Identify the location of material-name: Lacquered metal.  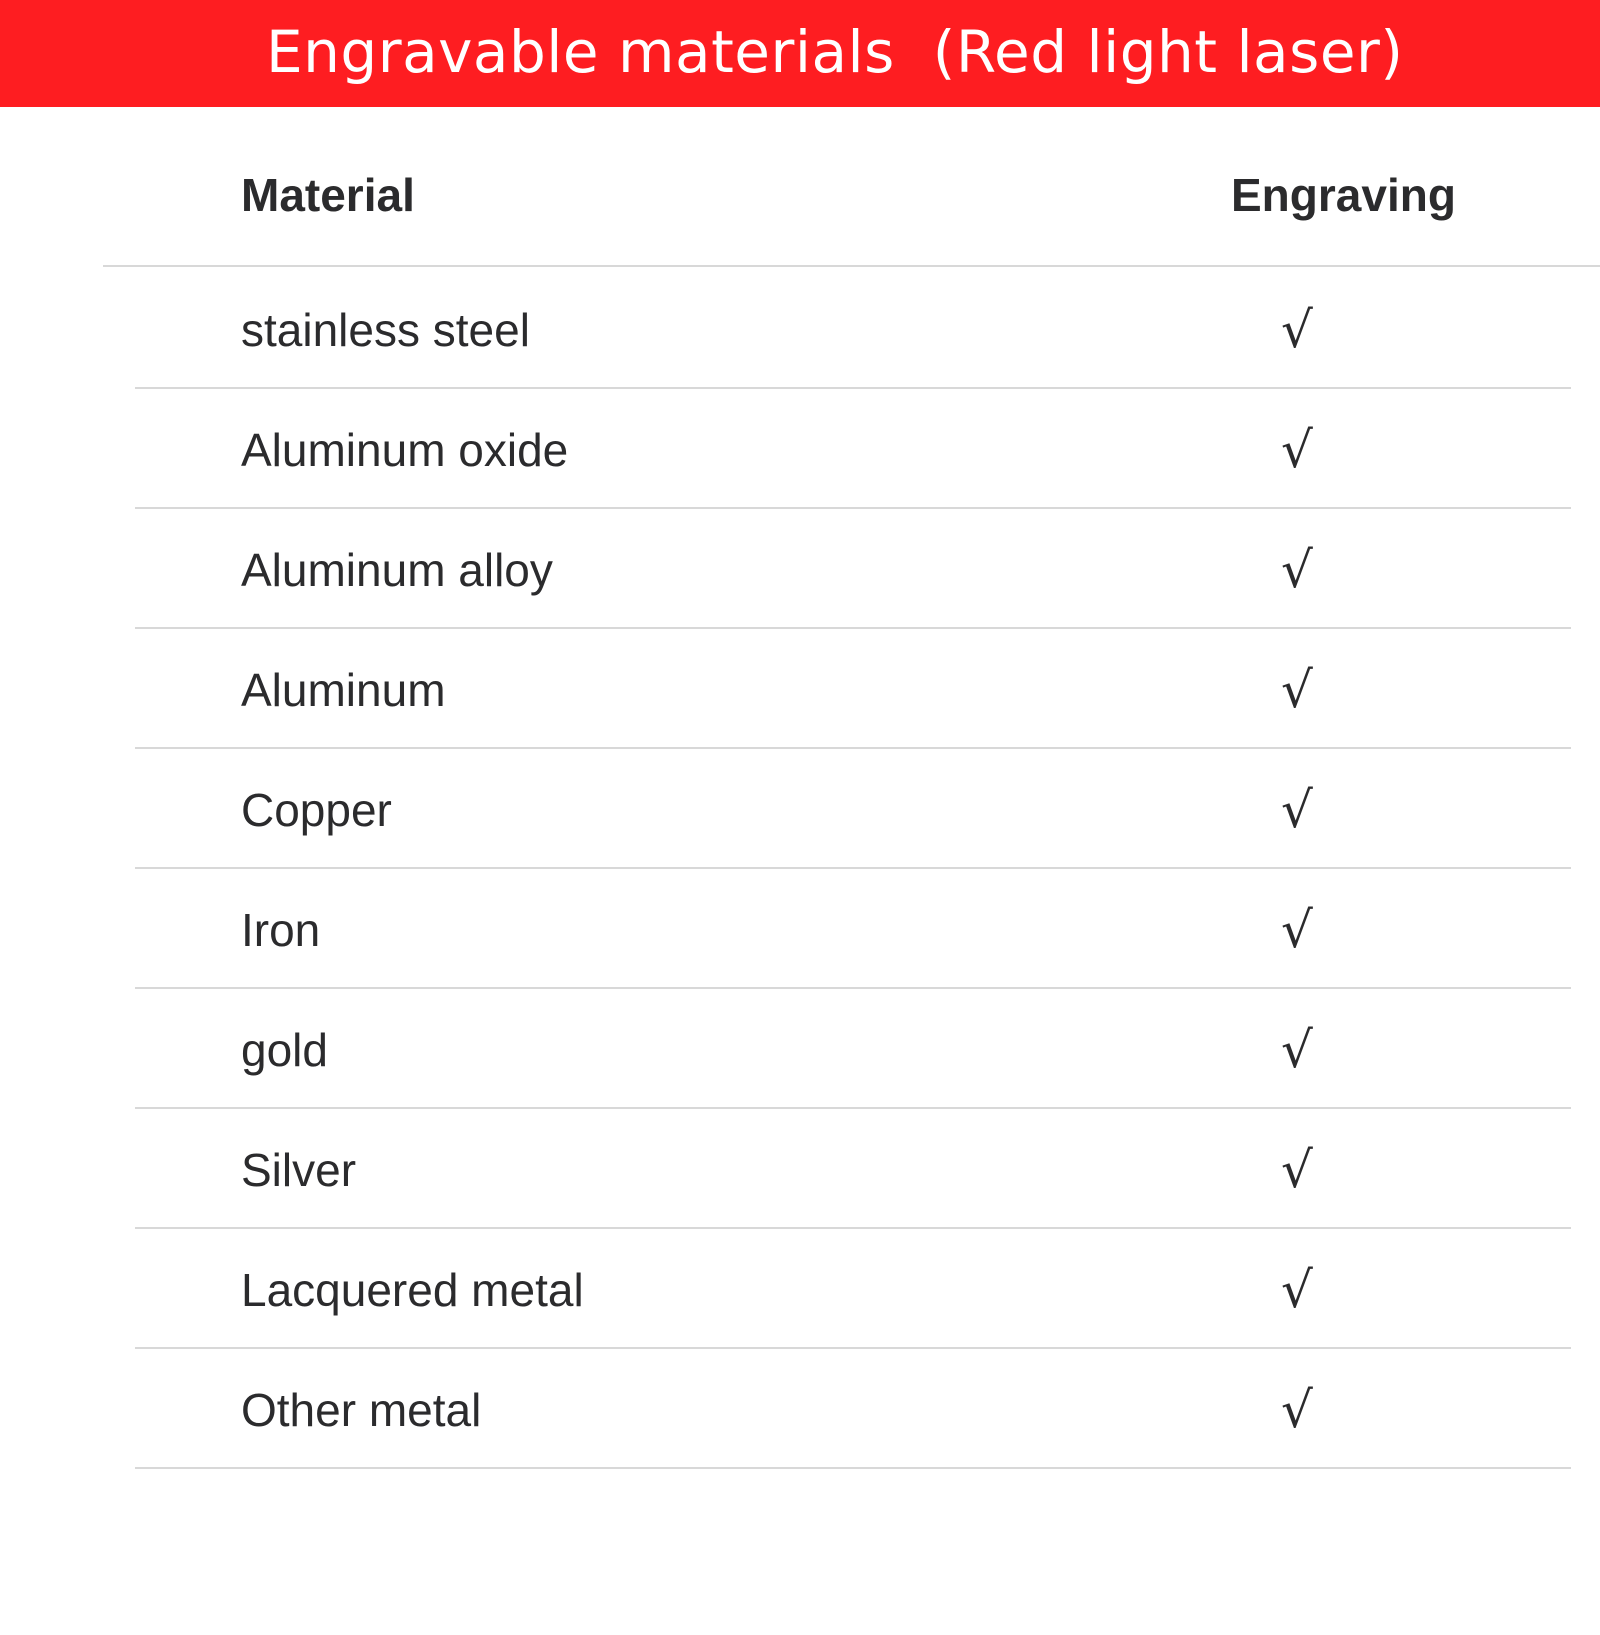
(412, 1290).